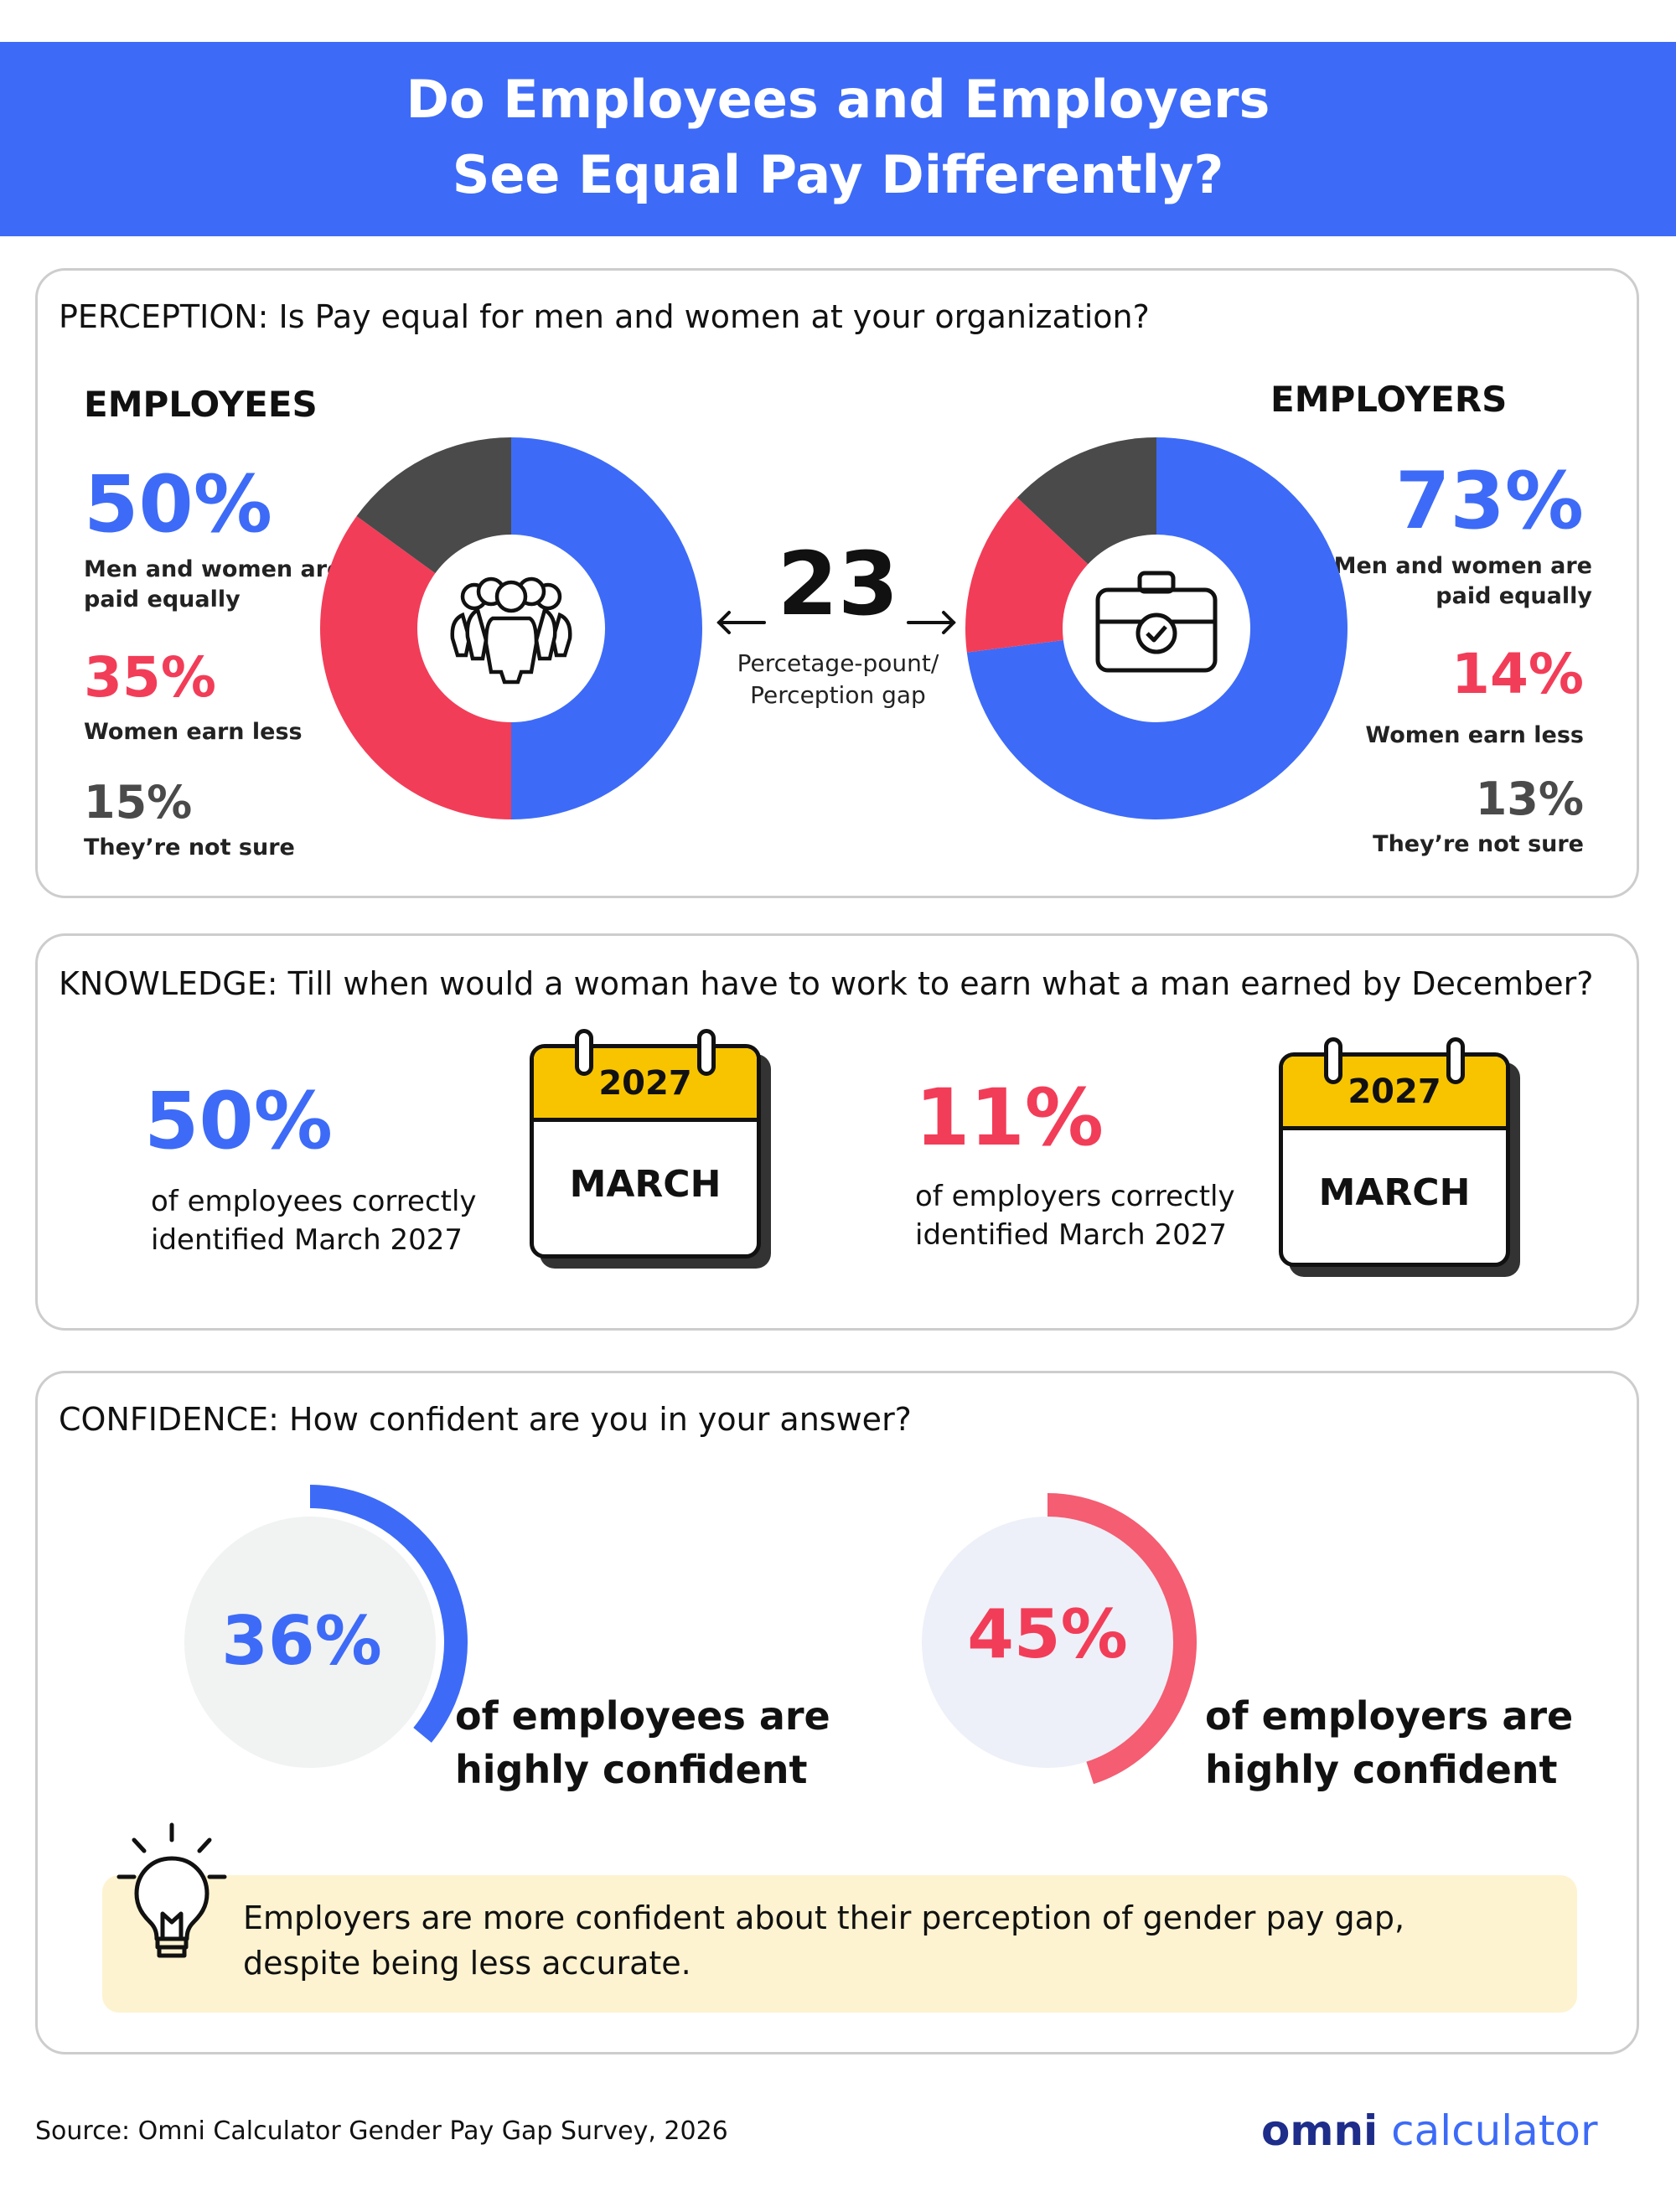 This screenshot has height=2212, width=1676. Describe the element at coordinates (1489, 501) in the screenshot. I see `employers-equal-pct: 73%` at that location.